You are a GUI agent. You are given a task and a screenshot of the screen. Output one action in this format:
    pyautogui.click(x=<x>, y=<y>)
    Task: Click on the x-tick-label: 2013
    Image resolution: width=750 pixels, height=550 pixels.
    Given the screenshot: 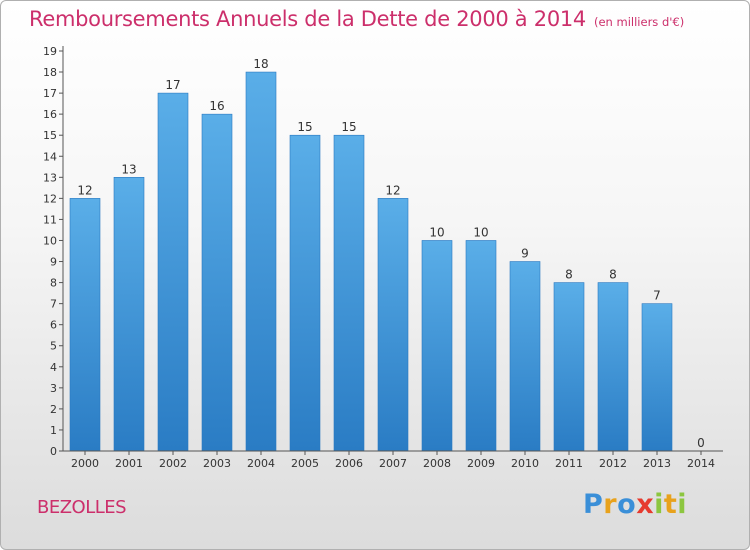 What is the action you would take?
    pyautogui.click(x=657, y=463)
    